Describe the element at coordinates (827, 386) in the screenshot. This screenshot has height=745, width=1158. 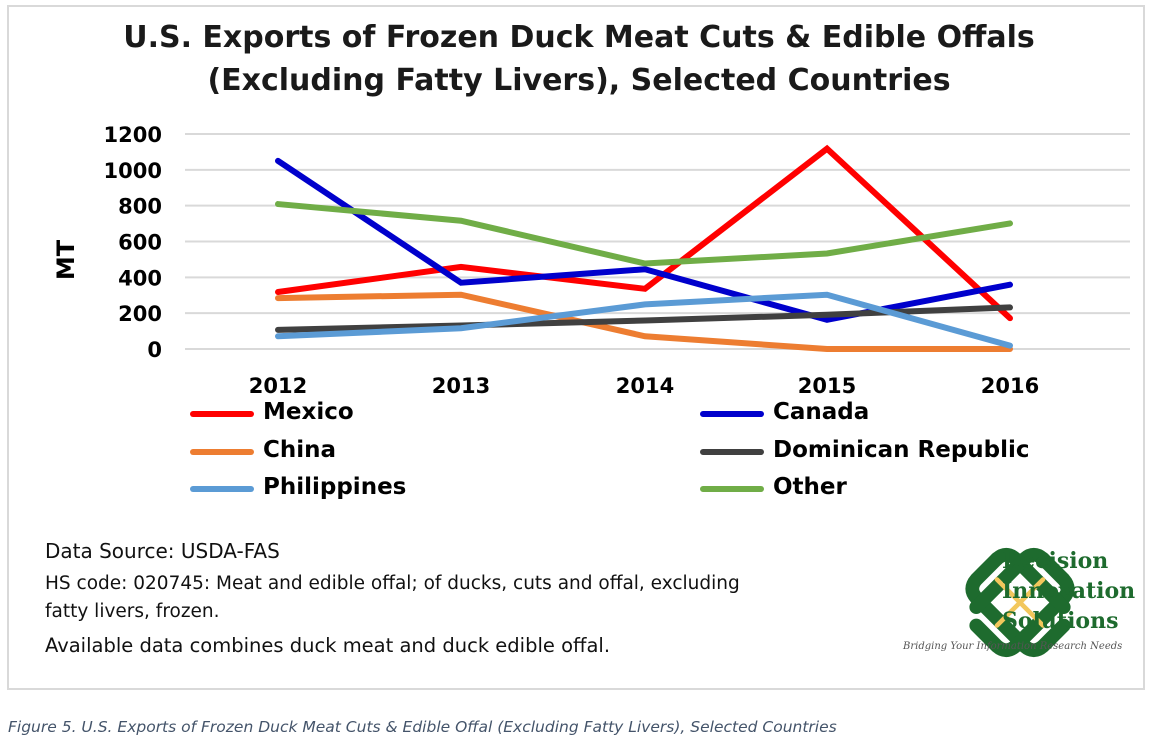
I see `x-tick-label: 2015` at that location.